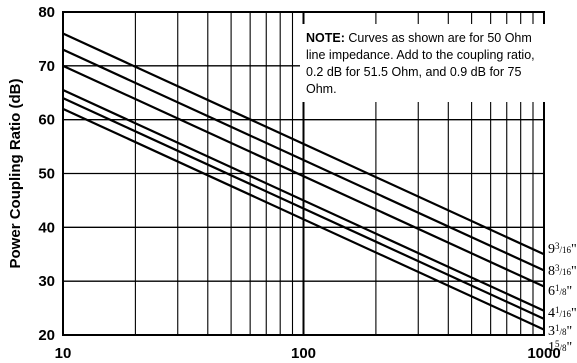  I want to click on note-label: NOTE:, so click(325, 38).